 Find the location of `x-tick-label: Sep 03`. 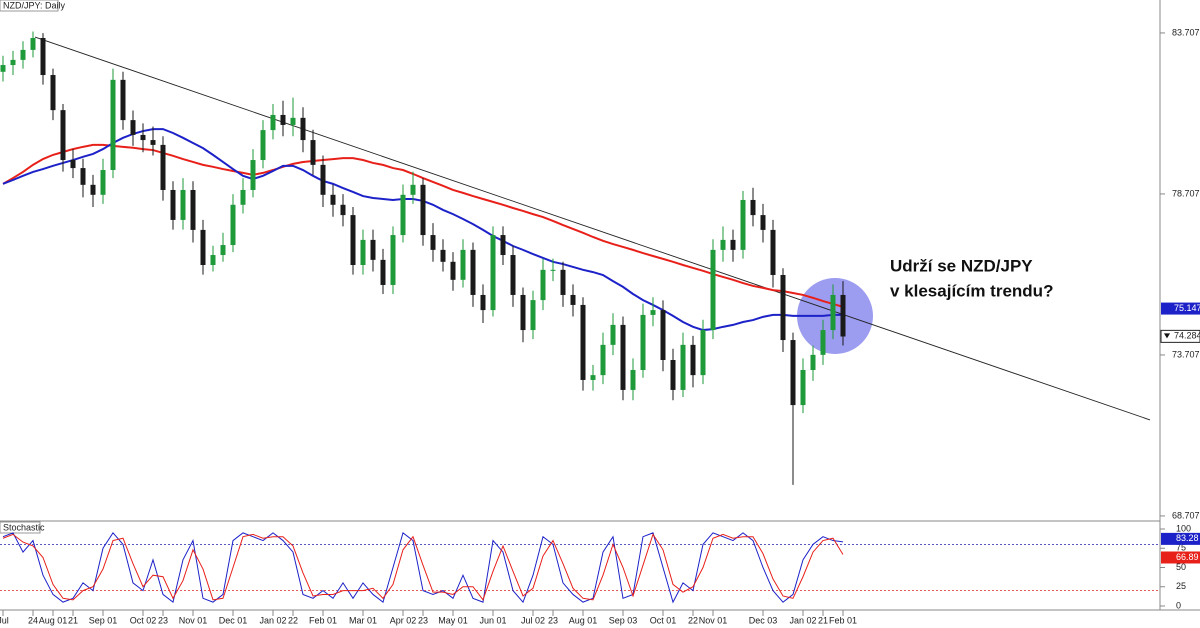

x-tick-label: Sep 03 is located at coordinates (623, 620).